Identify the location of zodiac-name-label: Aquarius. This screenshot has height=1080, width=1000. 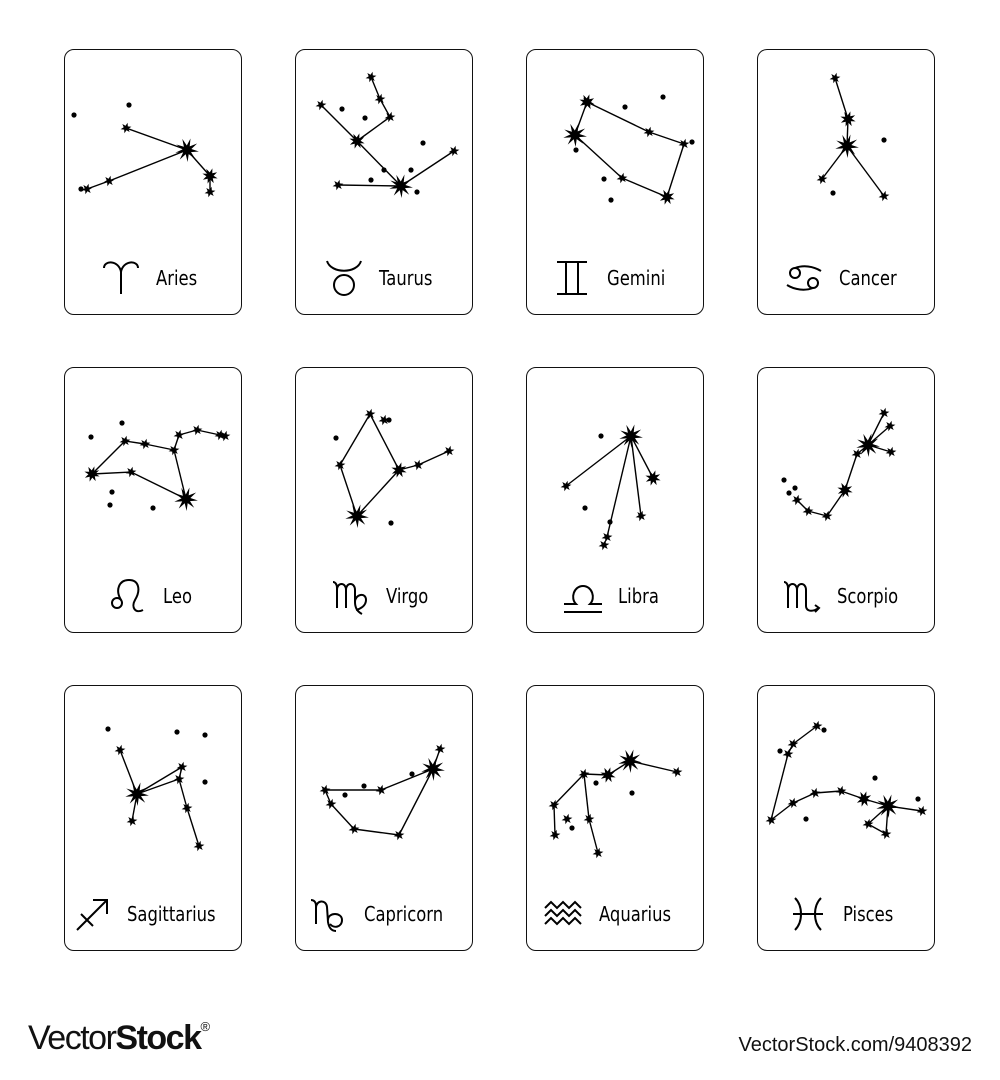
(635, 914).